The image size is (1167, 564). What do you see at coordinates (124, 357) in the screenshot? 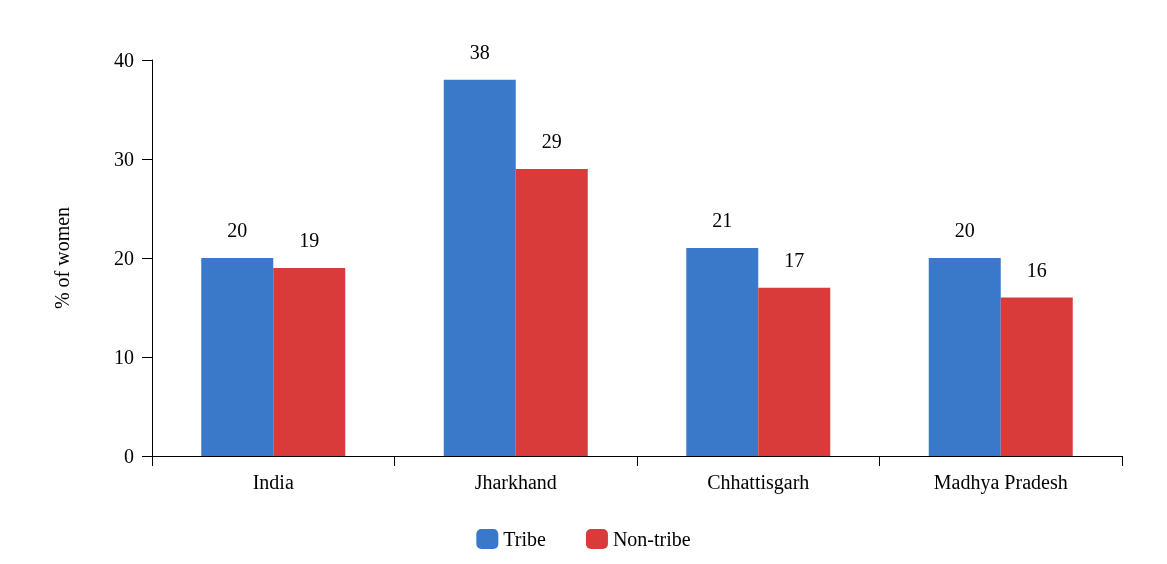
I see `y-tick-label: 10` at bounding box center [124, 357].